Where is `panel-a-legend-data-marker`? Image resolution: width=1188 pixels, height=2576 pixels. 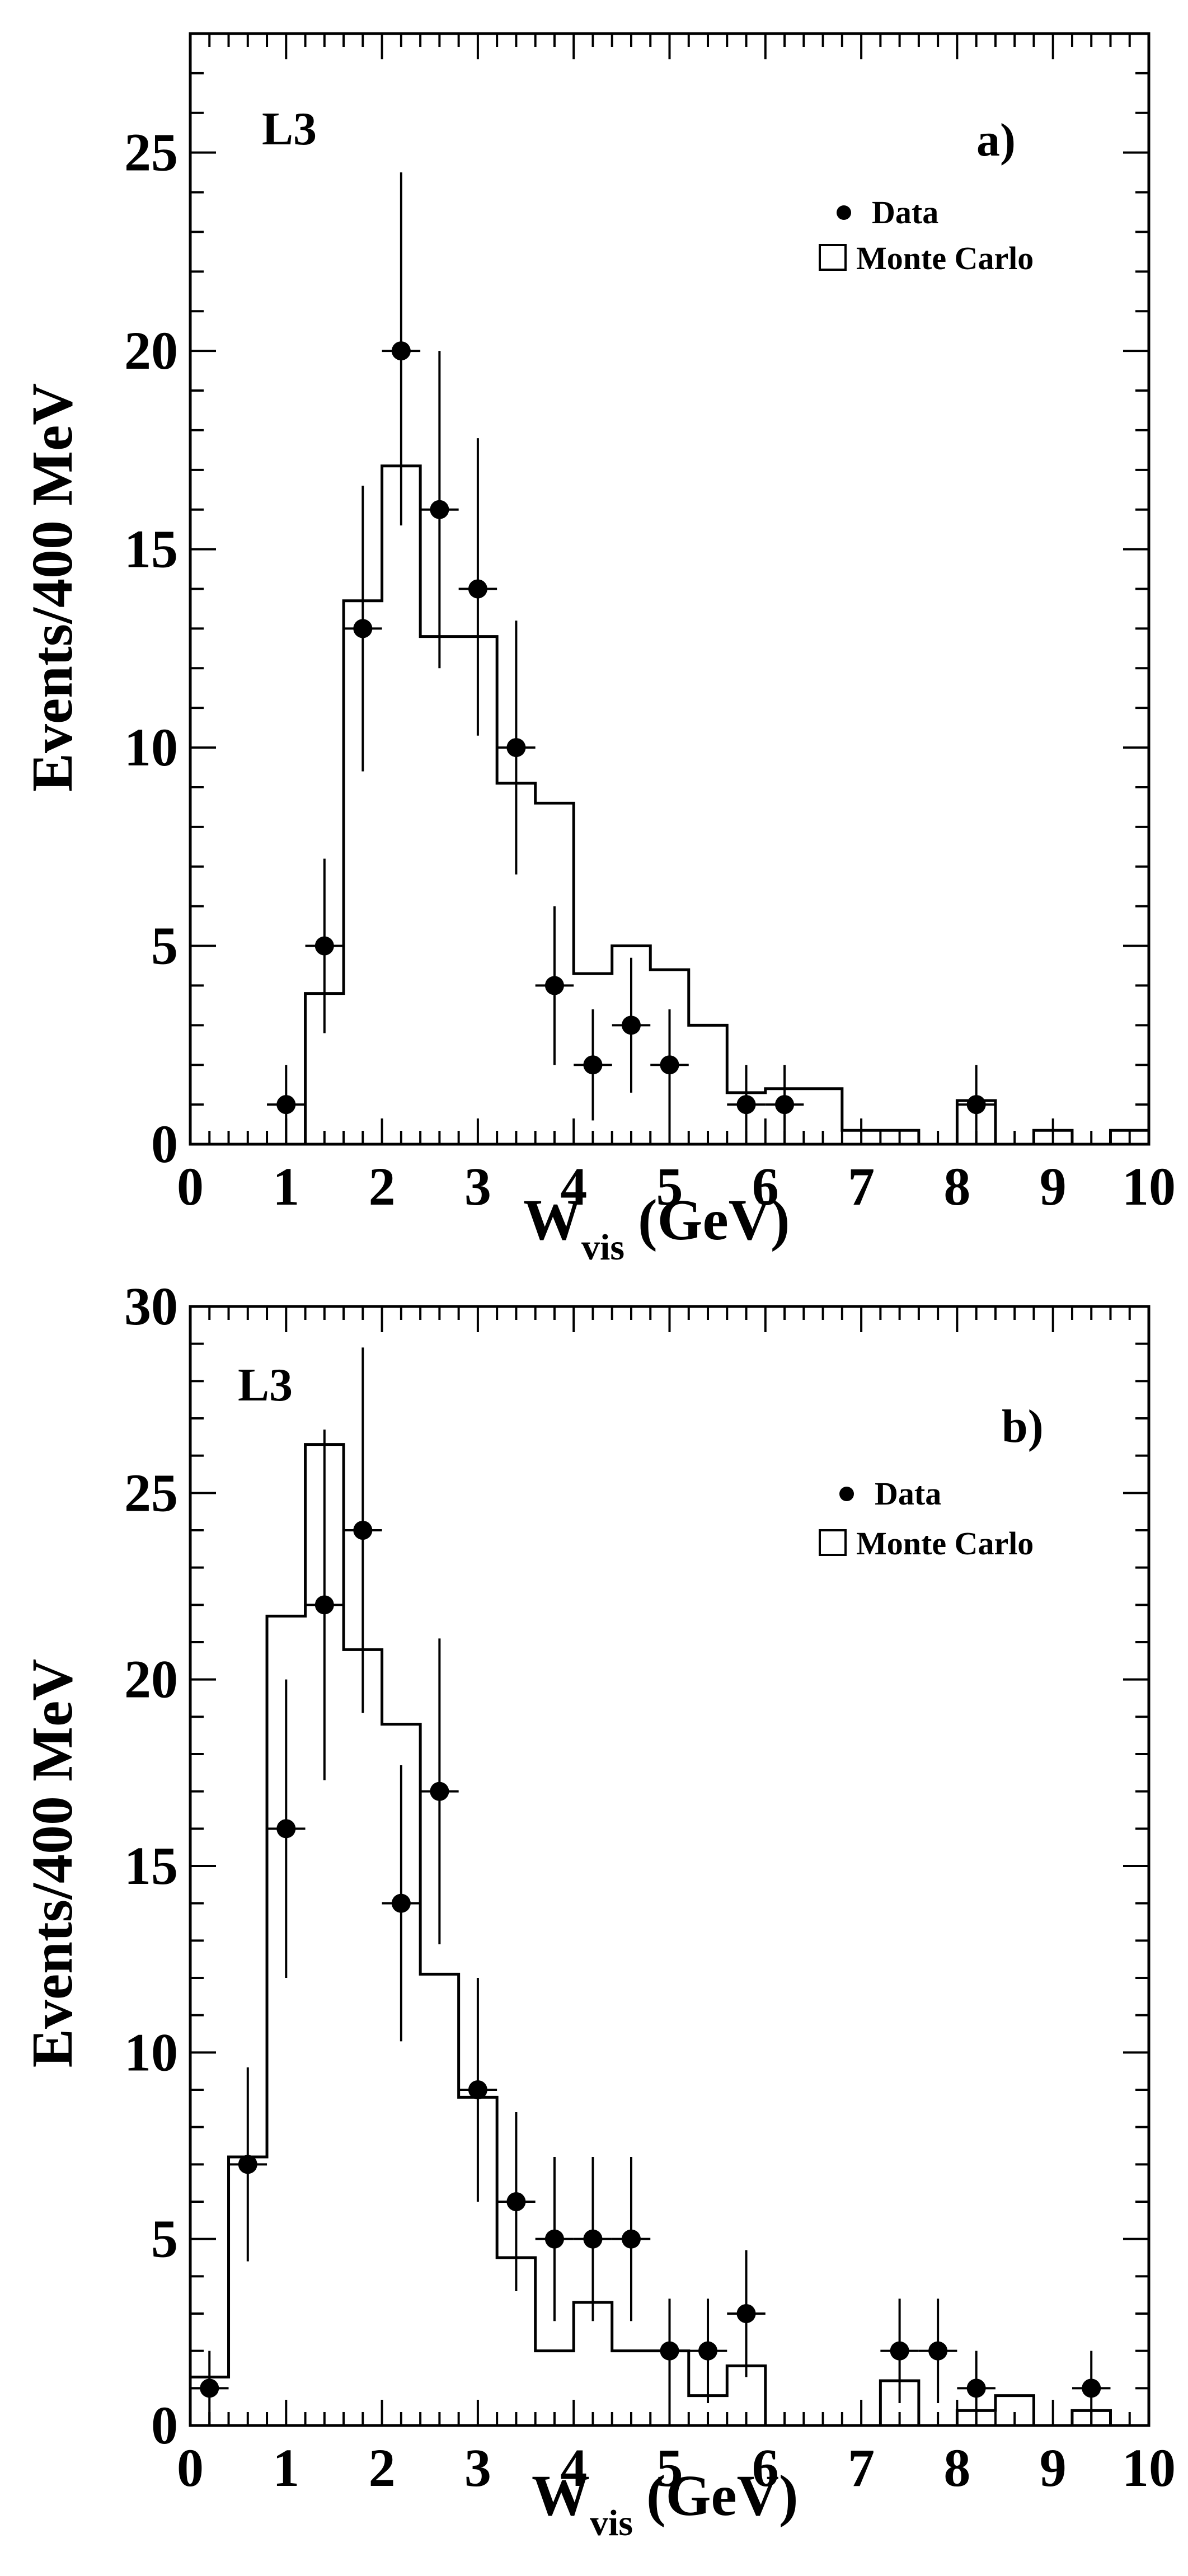
panel-a-legend-data-marker is located at coordinates (844, 212).